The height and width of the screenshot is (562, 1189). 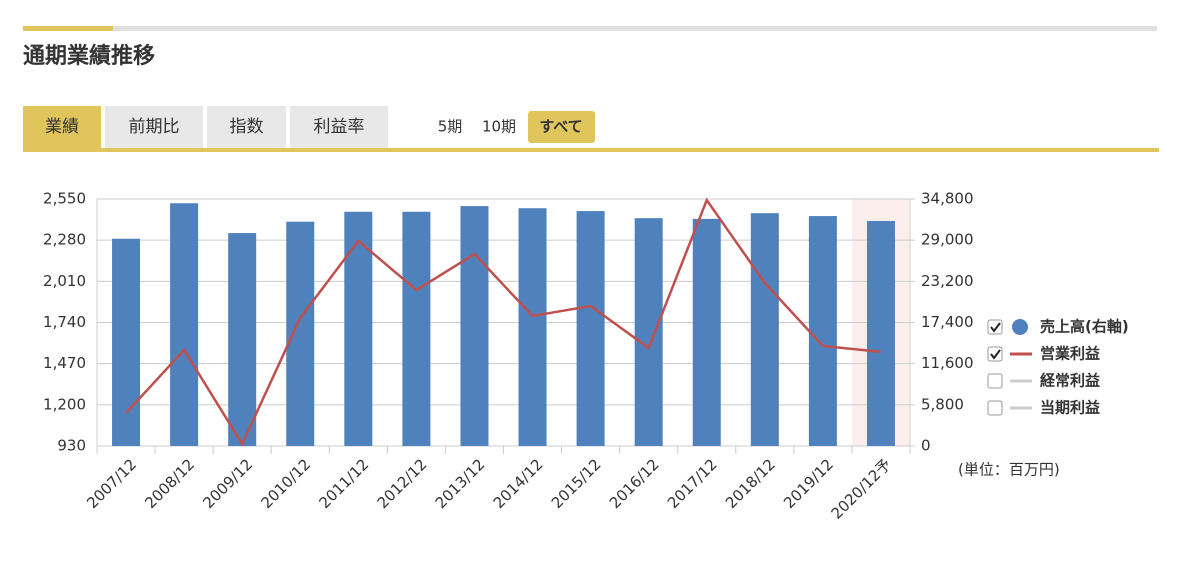 I want to click on x-tick-label: 2013/12, so click(x=460, y=483).